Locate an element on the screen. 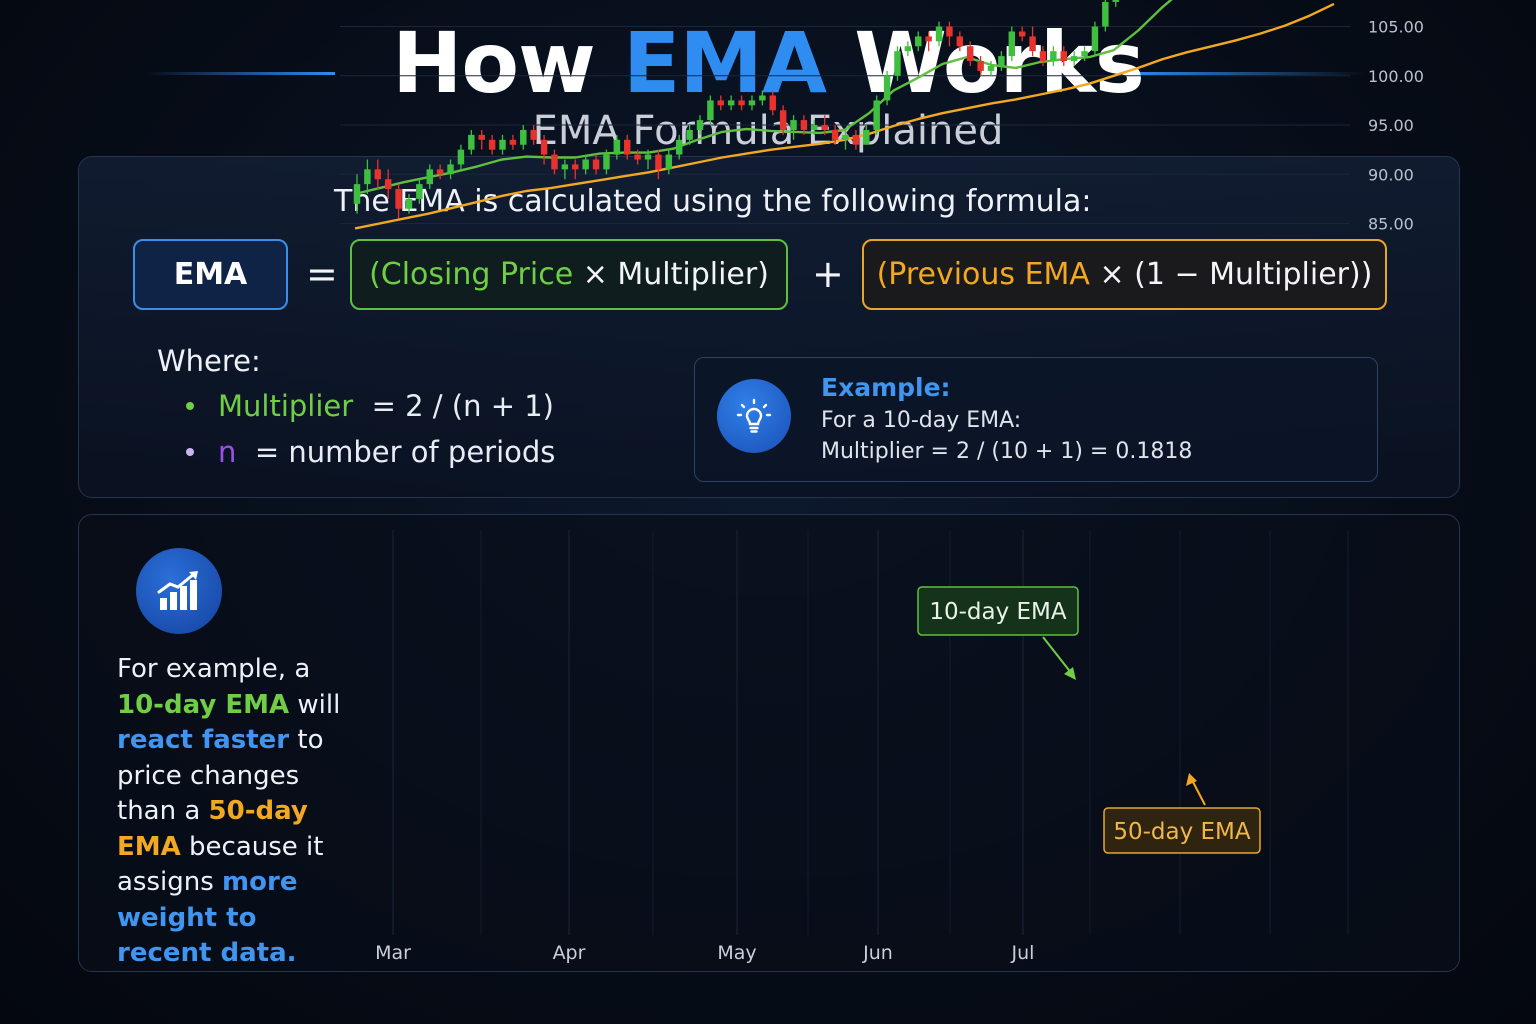 The width and height of the screenshot is (1536, 1024). title-word-how: How is located at coordinates (494, 63).